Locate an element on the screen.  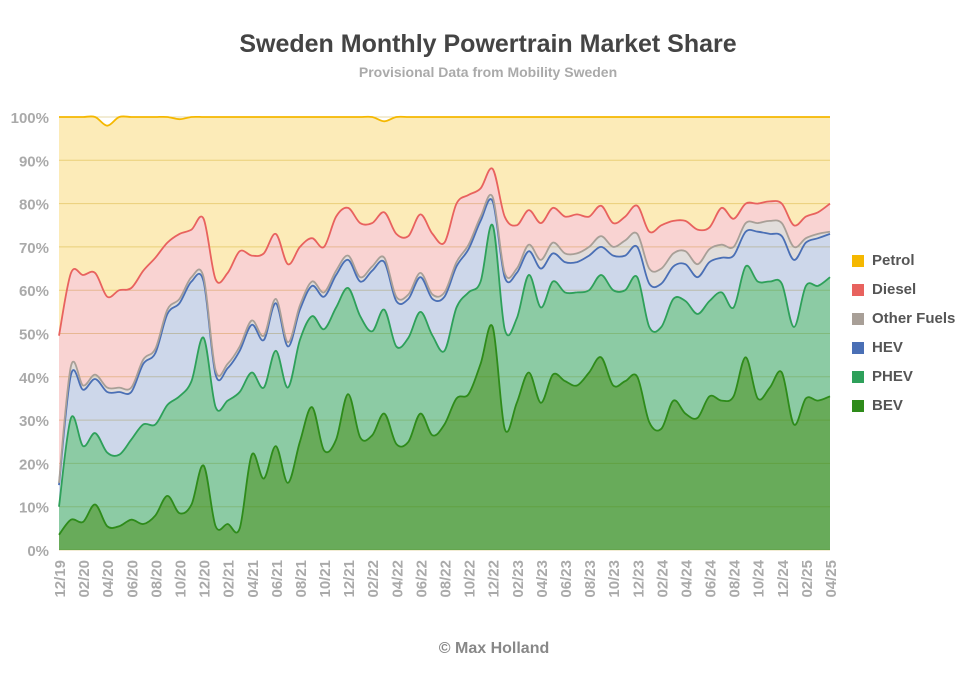
legend-item-diesel: Diesel is located at coordinates (903, 289).